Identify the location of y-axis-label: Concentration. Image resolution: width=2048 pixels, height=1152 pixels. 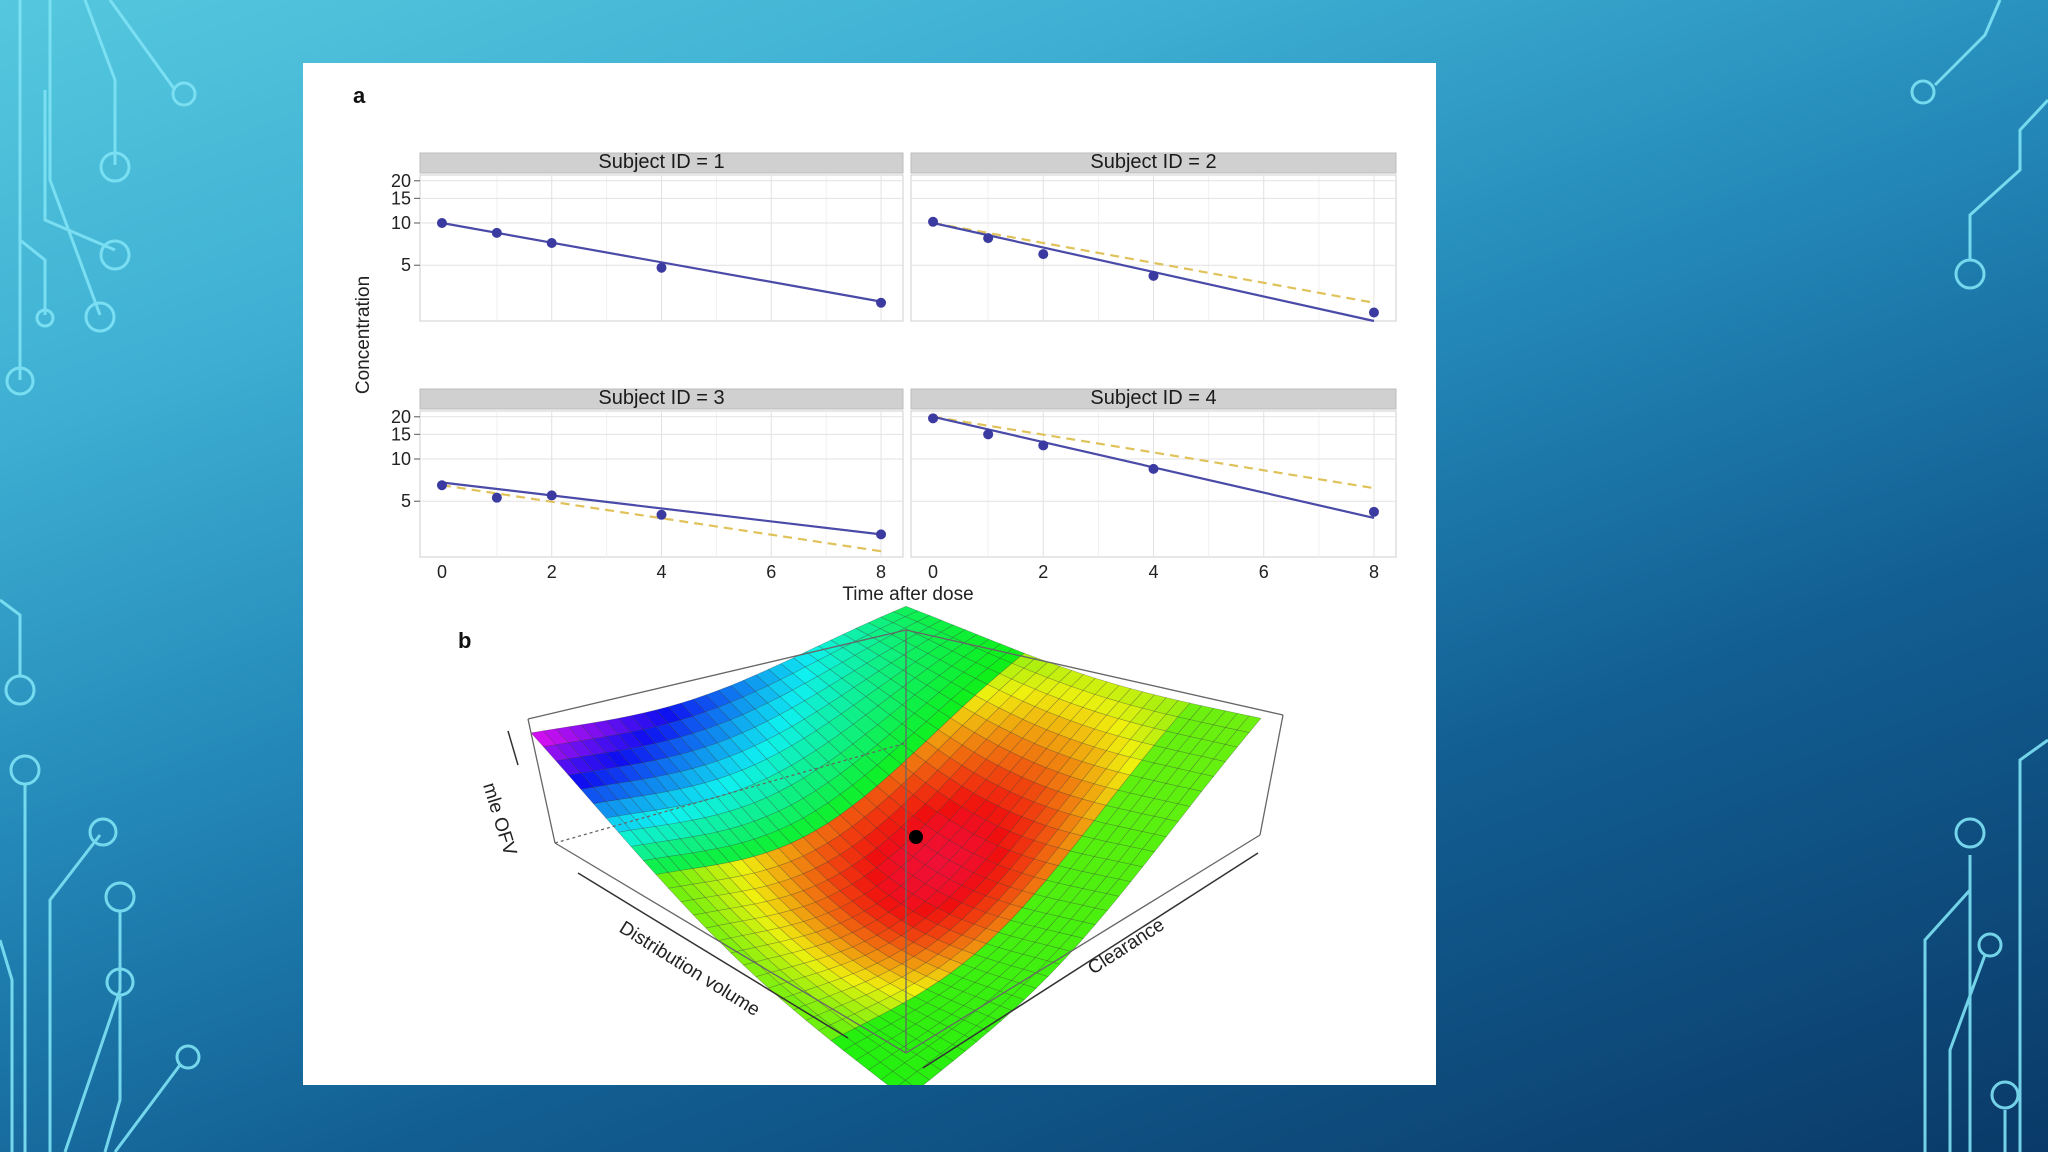
(363, 335).